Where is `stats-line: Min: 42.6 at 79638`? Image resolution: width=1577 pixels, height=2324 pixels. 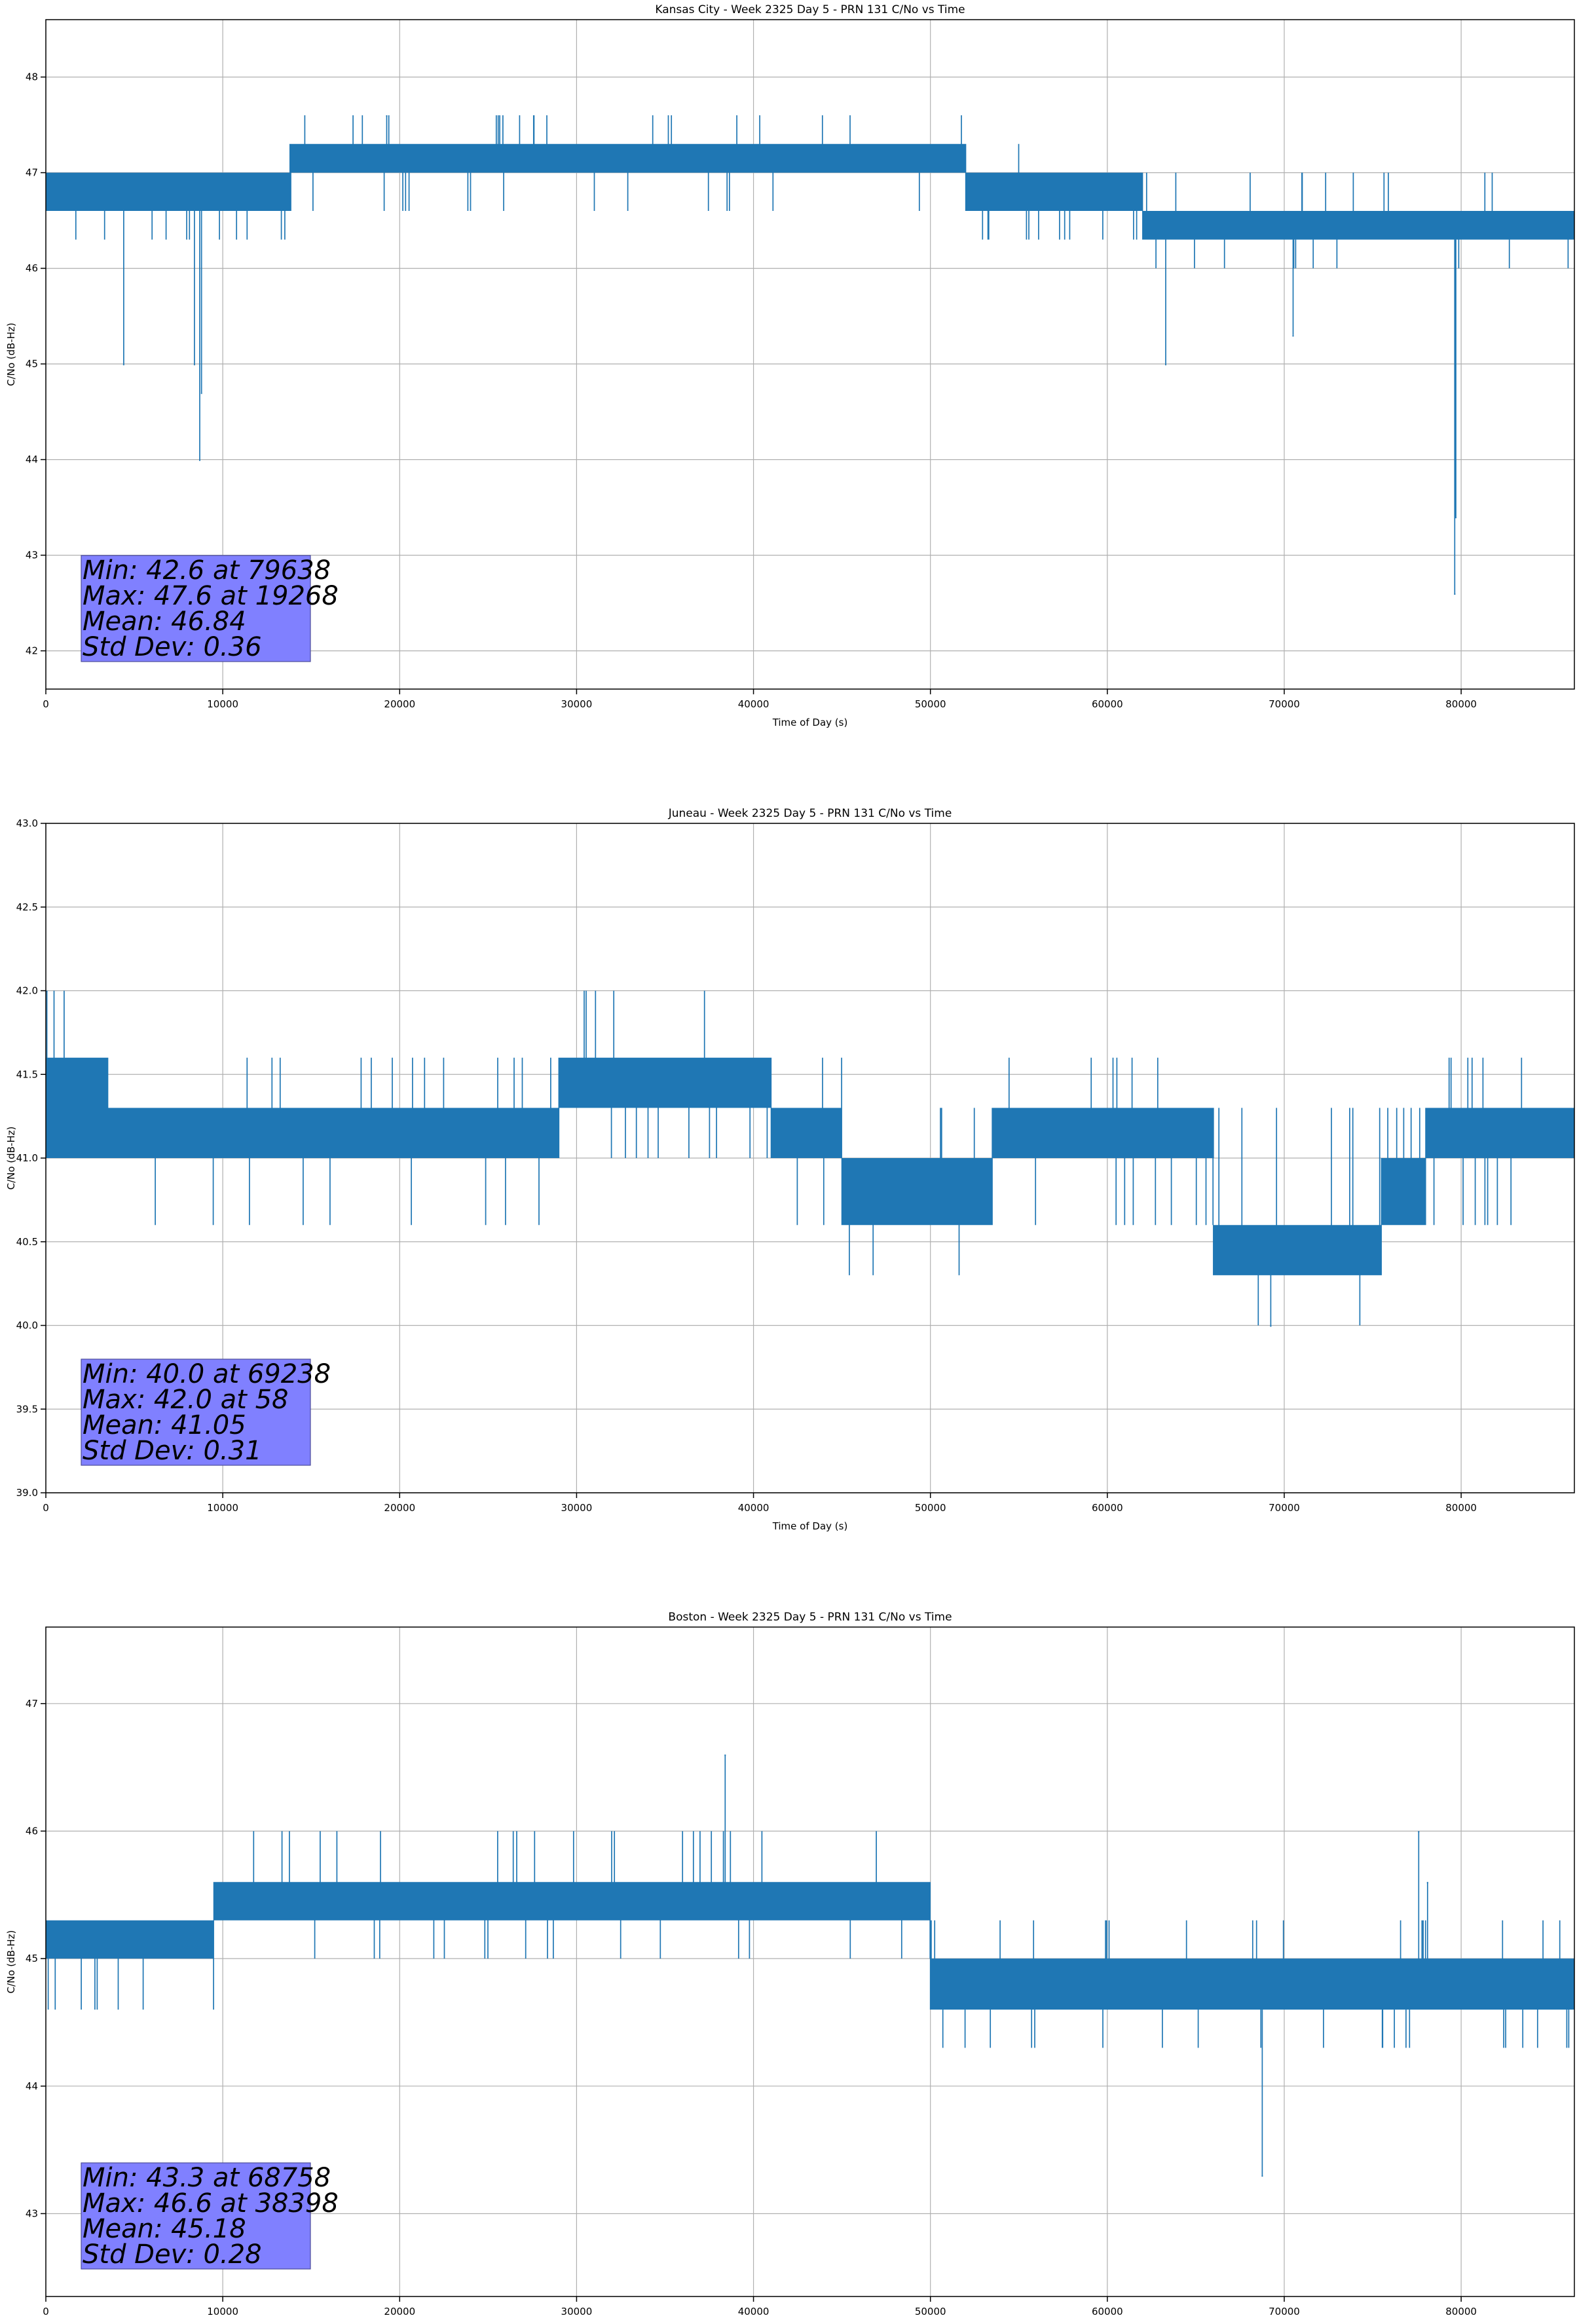
stats-line: Min: 42.6 at 79638 is located at coordinates (207, 570).